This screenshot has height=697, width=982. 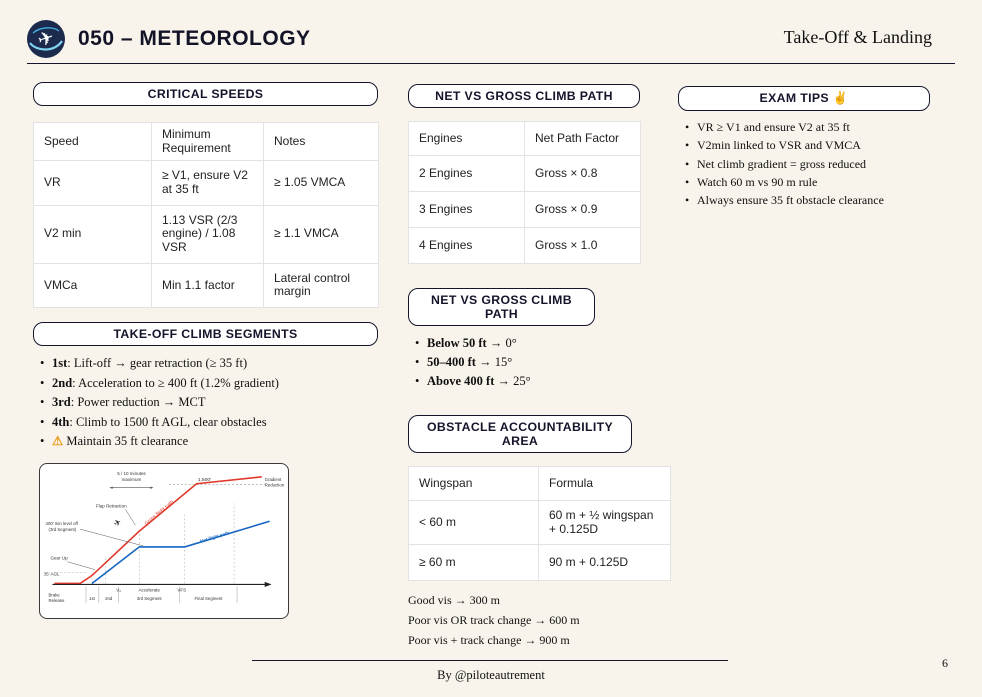 I want to click on accelerate-label: Accelerate, so click(x=149, y=589).